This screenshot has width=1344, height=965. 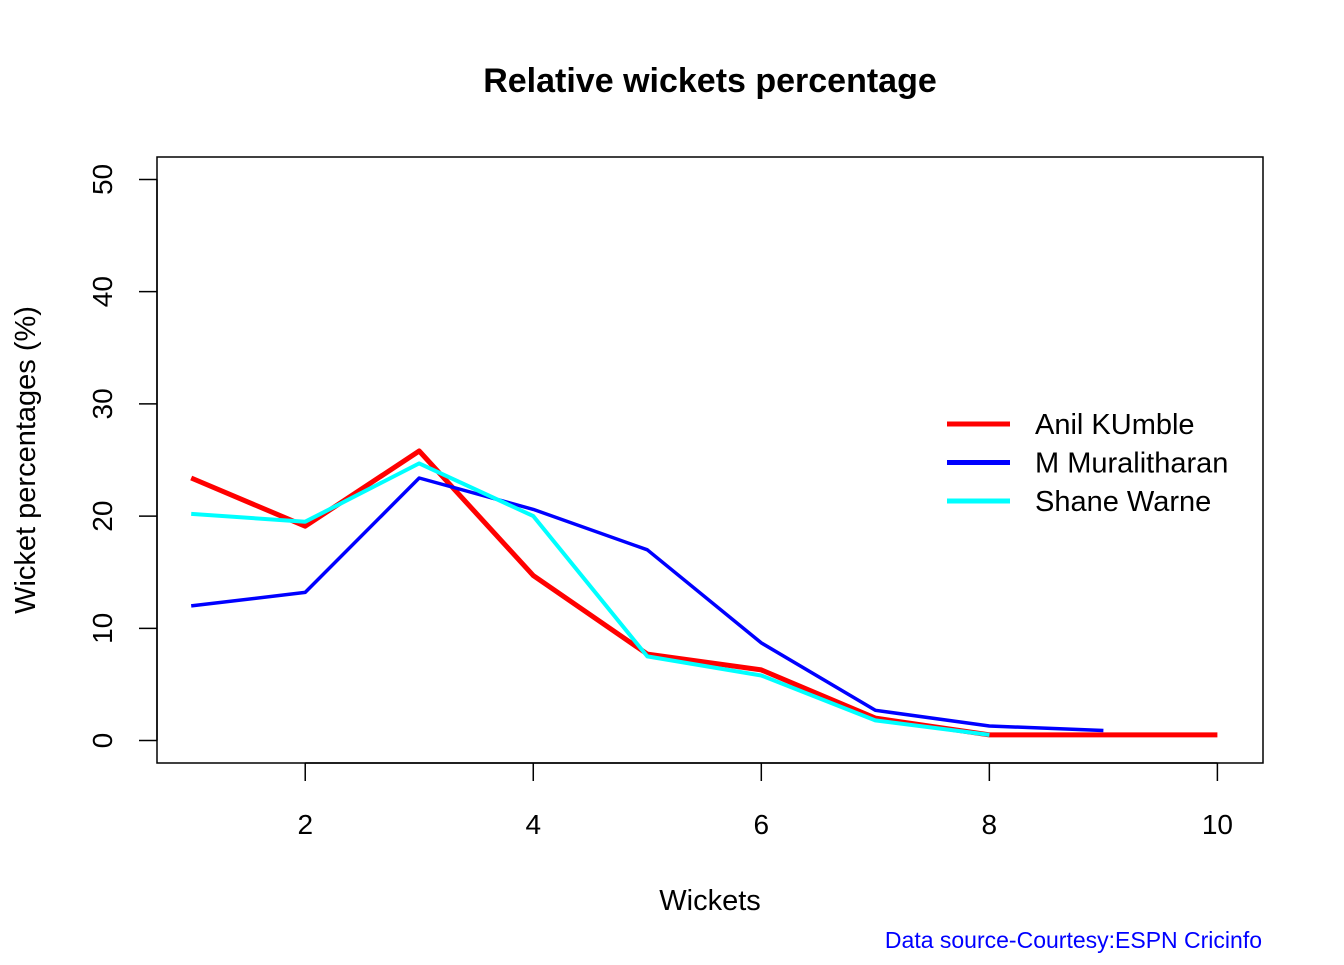 I want to click on x-tick-label: 6, so click(x=762, y=824).